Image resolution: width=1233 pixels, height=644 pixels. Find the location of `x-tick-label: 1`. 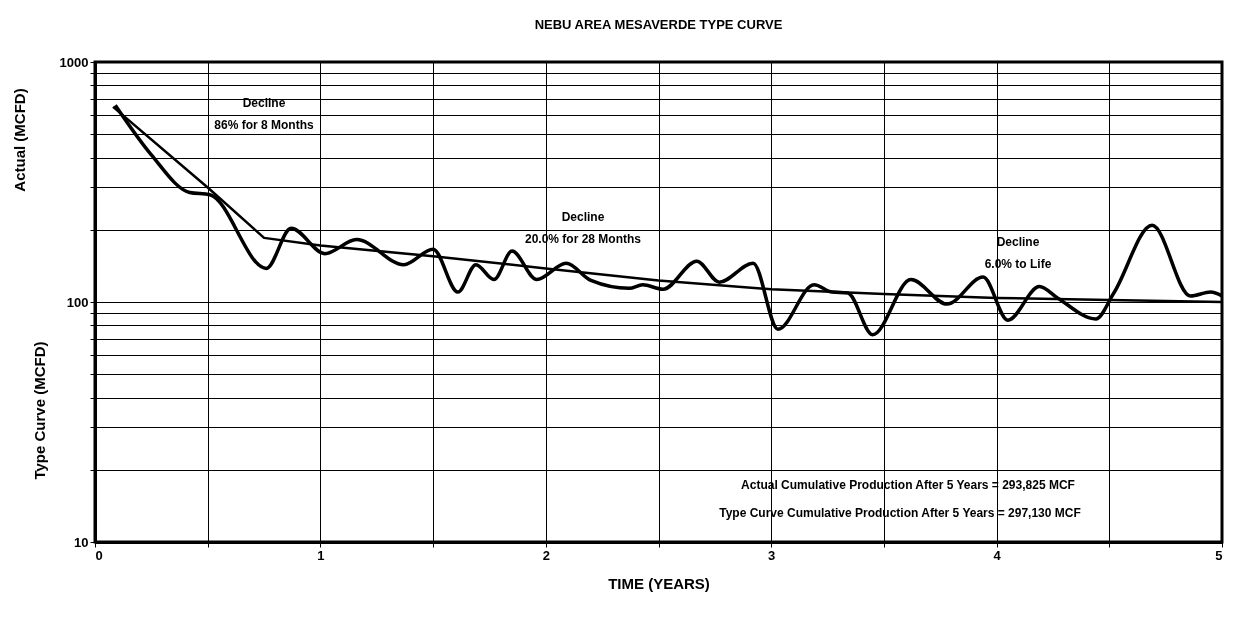

x-tick-label: 1 is located at coordinates (321, 555).